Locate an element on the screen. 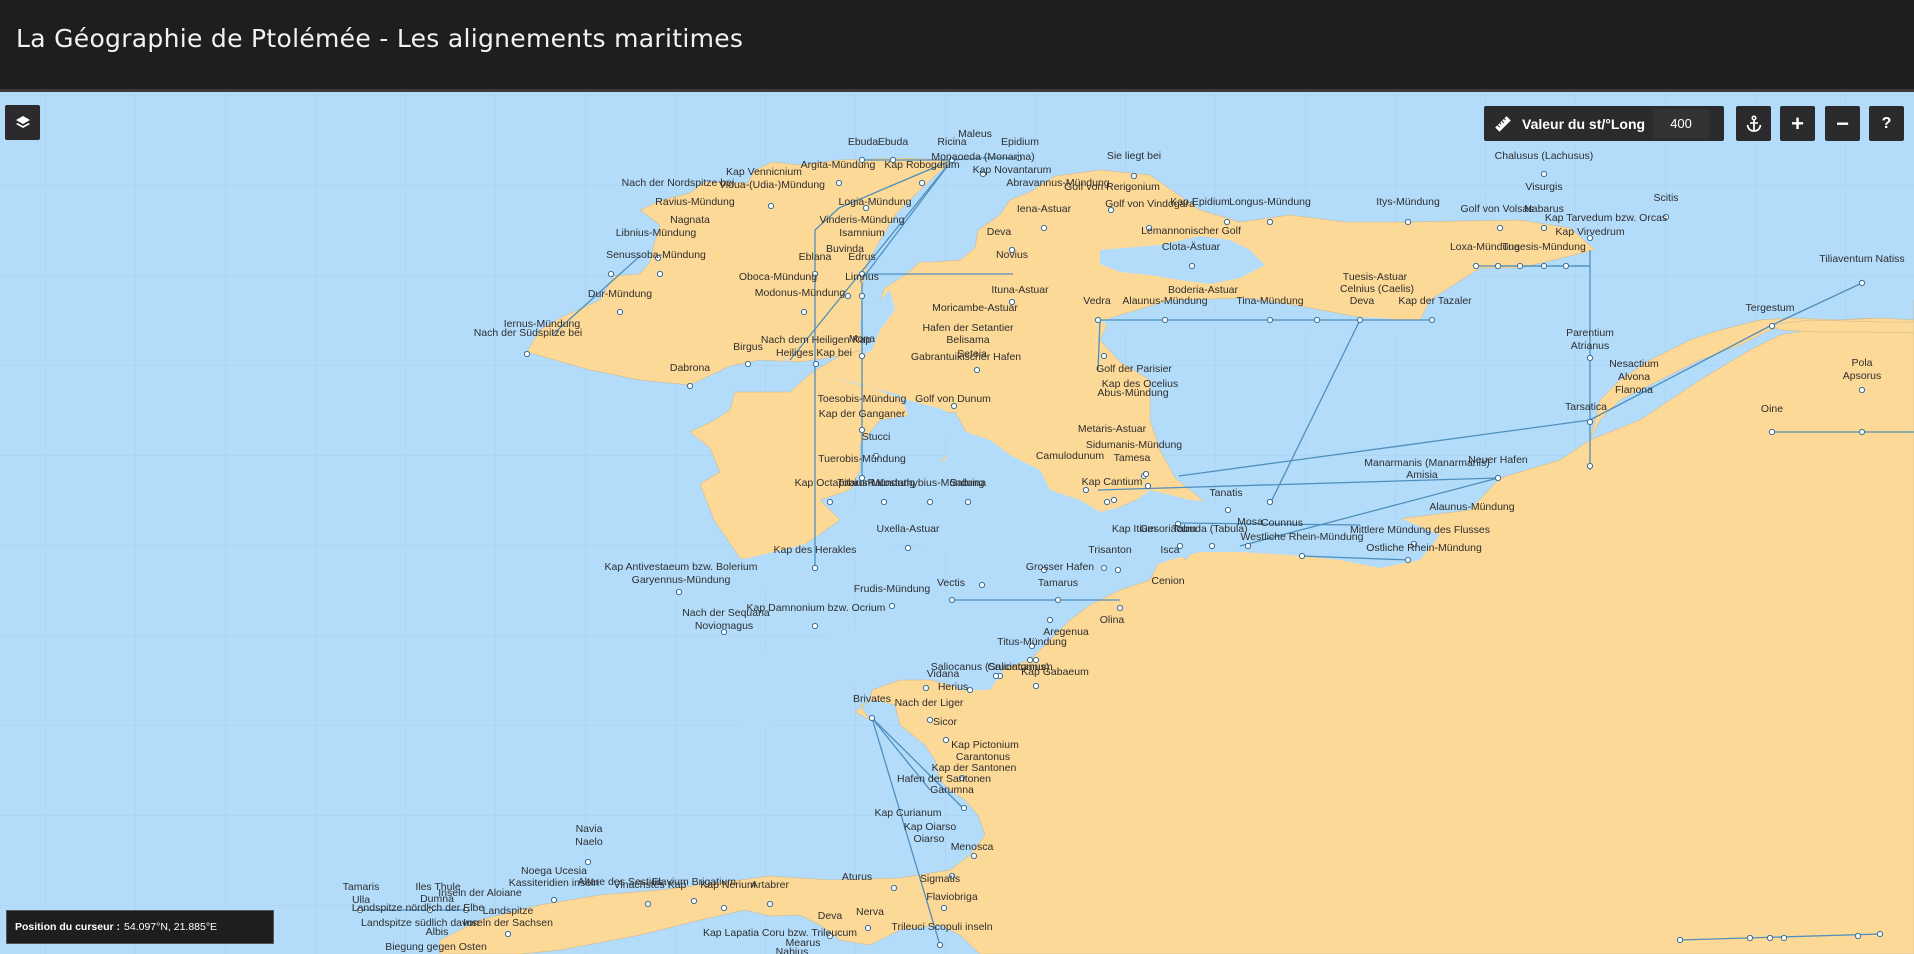  zoom-in-button: + is located at coordinates (1797, 123).